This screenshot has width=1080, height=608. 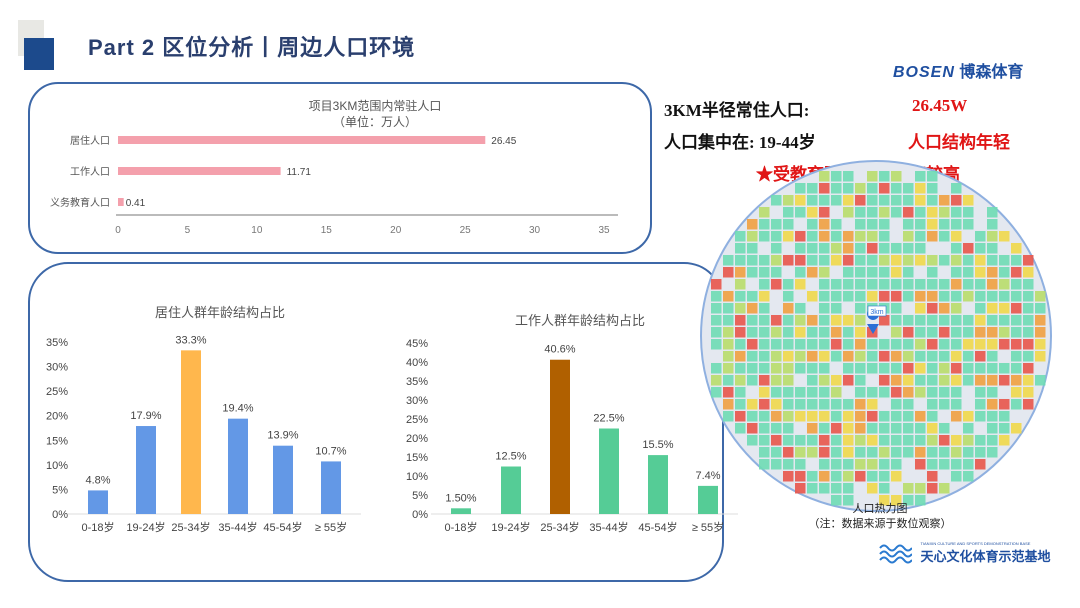 What do you see at coordinates (57, 368) in the screenshot?
I see `y-tick-label: 30%` at bounding box center [57, 368].